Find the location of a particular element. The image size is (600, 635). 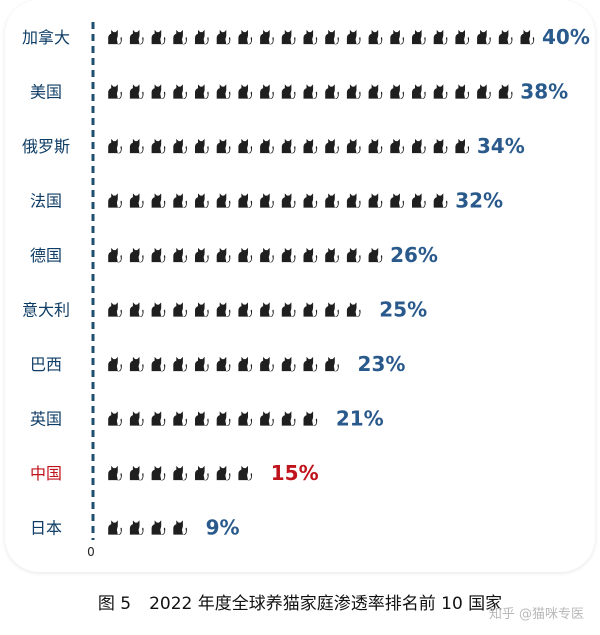

category-label: 美国 is located at coordinates (46, 92).